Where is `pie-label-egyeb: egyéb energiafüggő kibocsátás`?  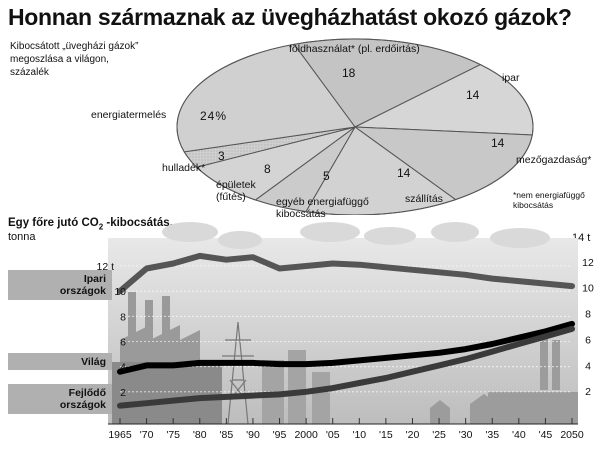 pie-label-egyeb: egyéb energiafüggő kibocsátás is located at coordinates (322, 208).